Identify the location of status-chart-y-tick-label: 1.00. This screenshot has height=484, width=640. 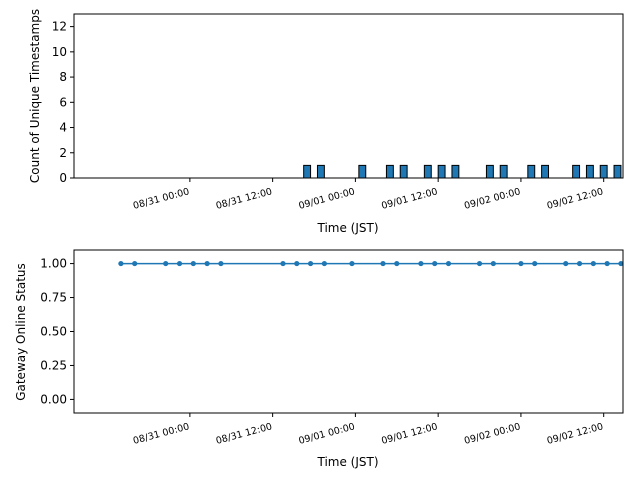
(53, 264).